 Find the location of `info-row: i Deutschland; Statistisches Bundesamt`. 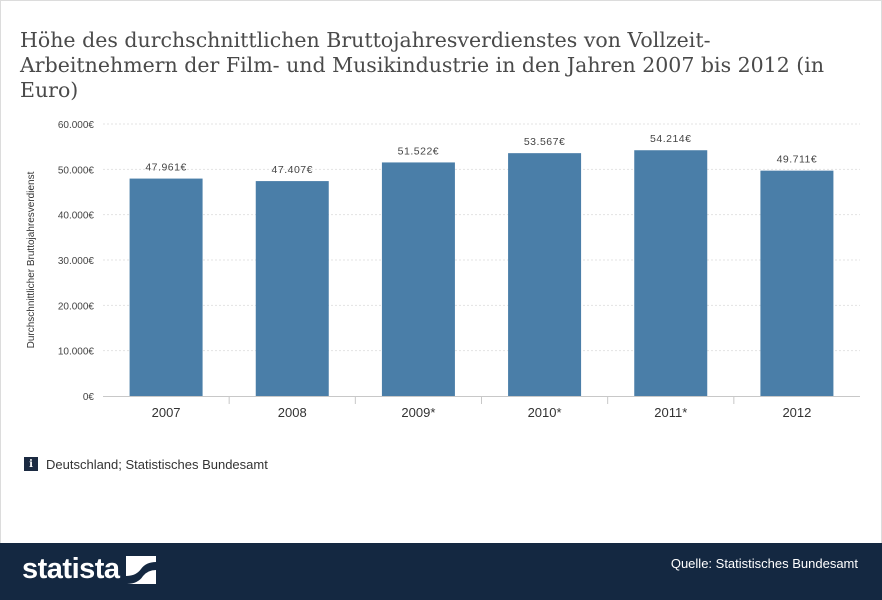

info-row: i Deutschland; Statistisches Bundesamt is located at coordinates (146, 464).